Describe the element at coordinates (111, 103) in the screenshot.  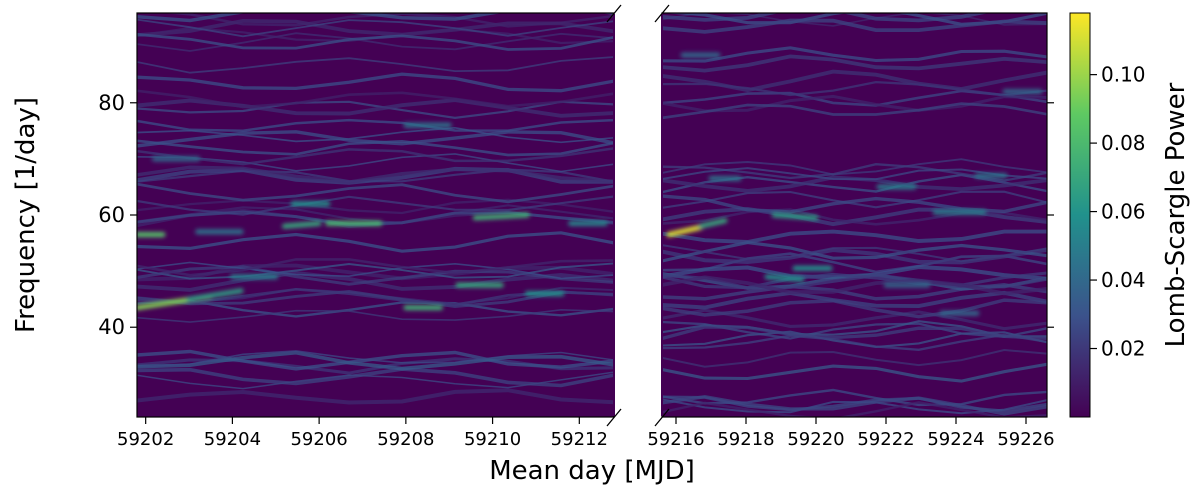
I see `y-tick-label: 80` at that location.